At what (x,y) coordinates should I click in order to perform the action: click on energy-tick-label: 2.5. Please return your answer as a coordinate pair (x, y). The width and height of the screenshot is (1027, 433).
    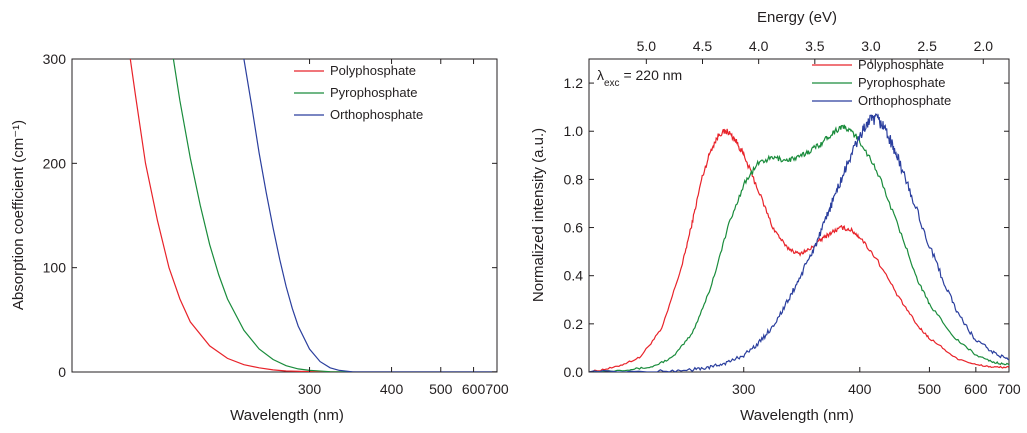
    Looking at the image, I should click on (927, 46).